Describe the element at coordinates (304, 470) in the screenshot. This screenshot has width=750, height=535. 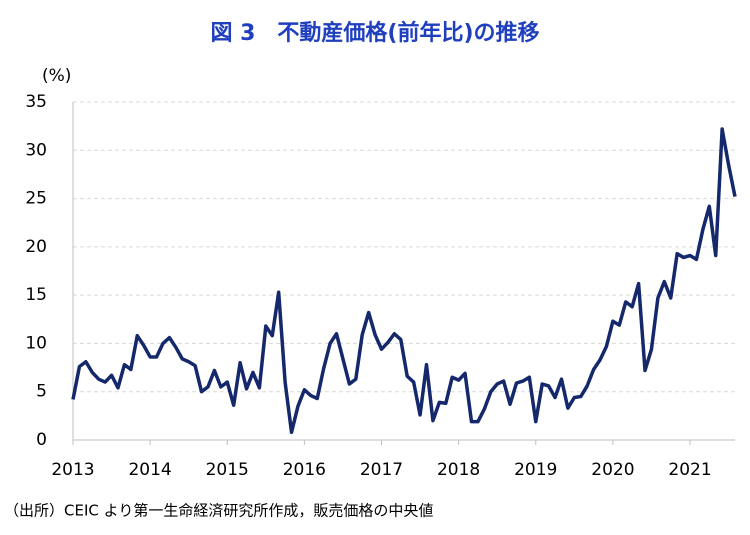
I see `x-tick-label: 2016` at that location.